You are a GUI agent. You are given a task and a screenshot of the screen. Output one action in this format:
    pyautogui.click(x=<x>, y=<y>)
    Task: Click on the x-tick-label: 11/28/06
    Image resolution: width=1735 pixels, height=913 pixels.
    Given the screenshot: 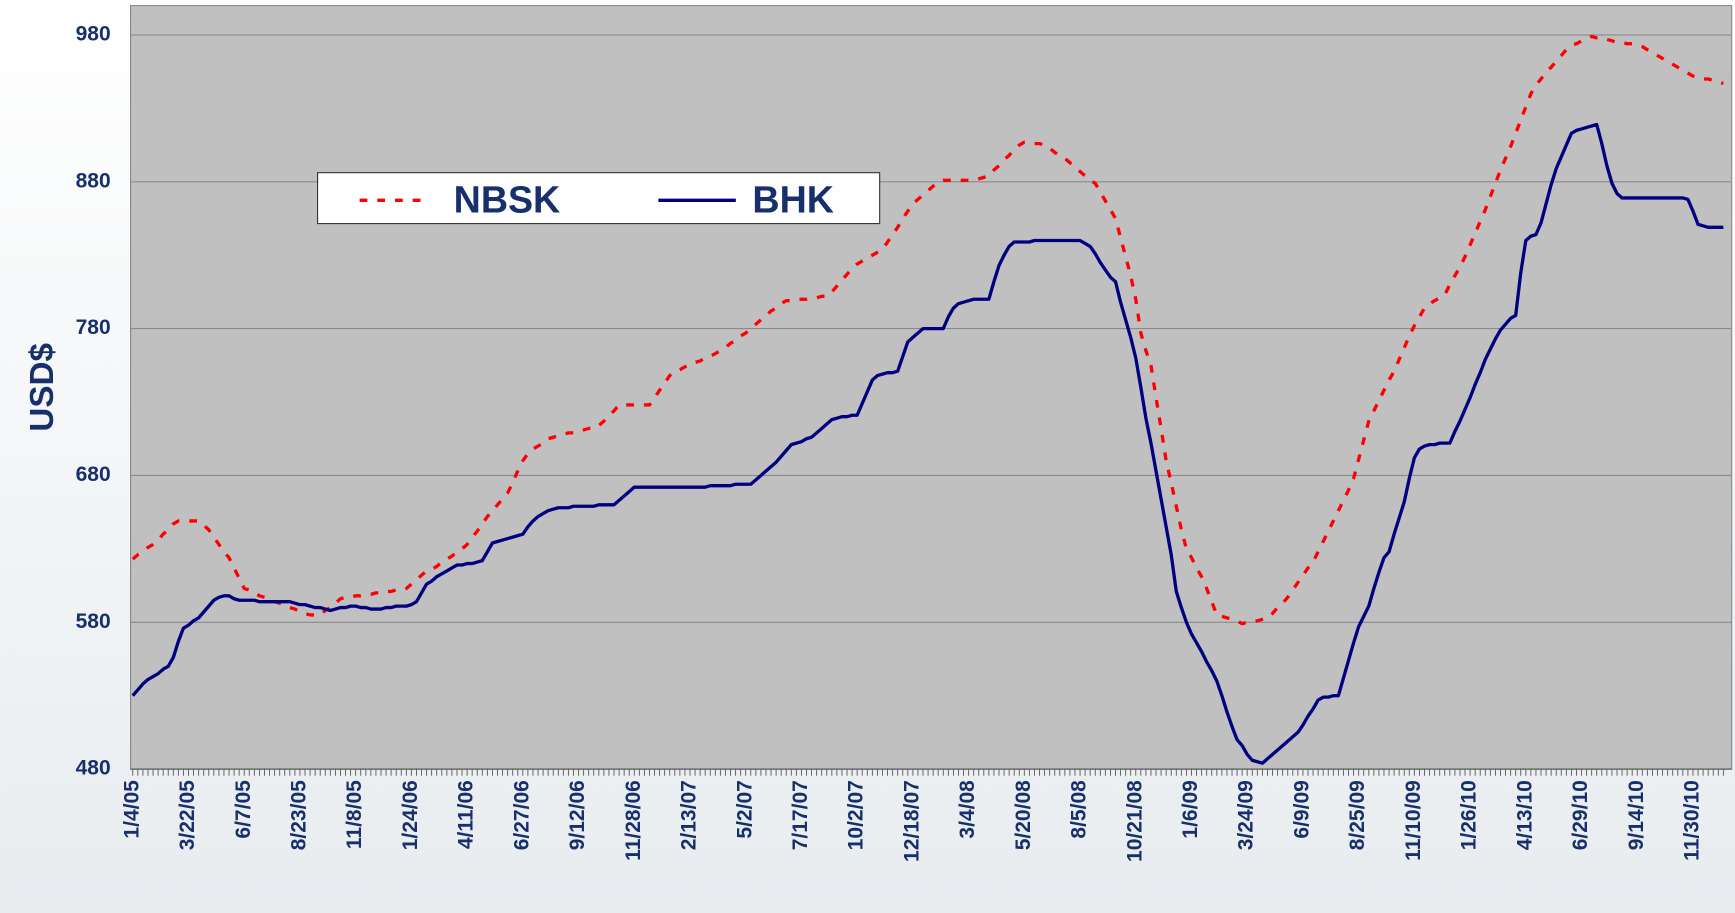 What is the action you would take?
    pyautogui.click(x=633, y=820)
    